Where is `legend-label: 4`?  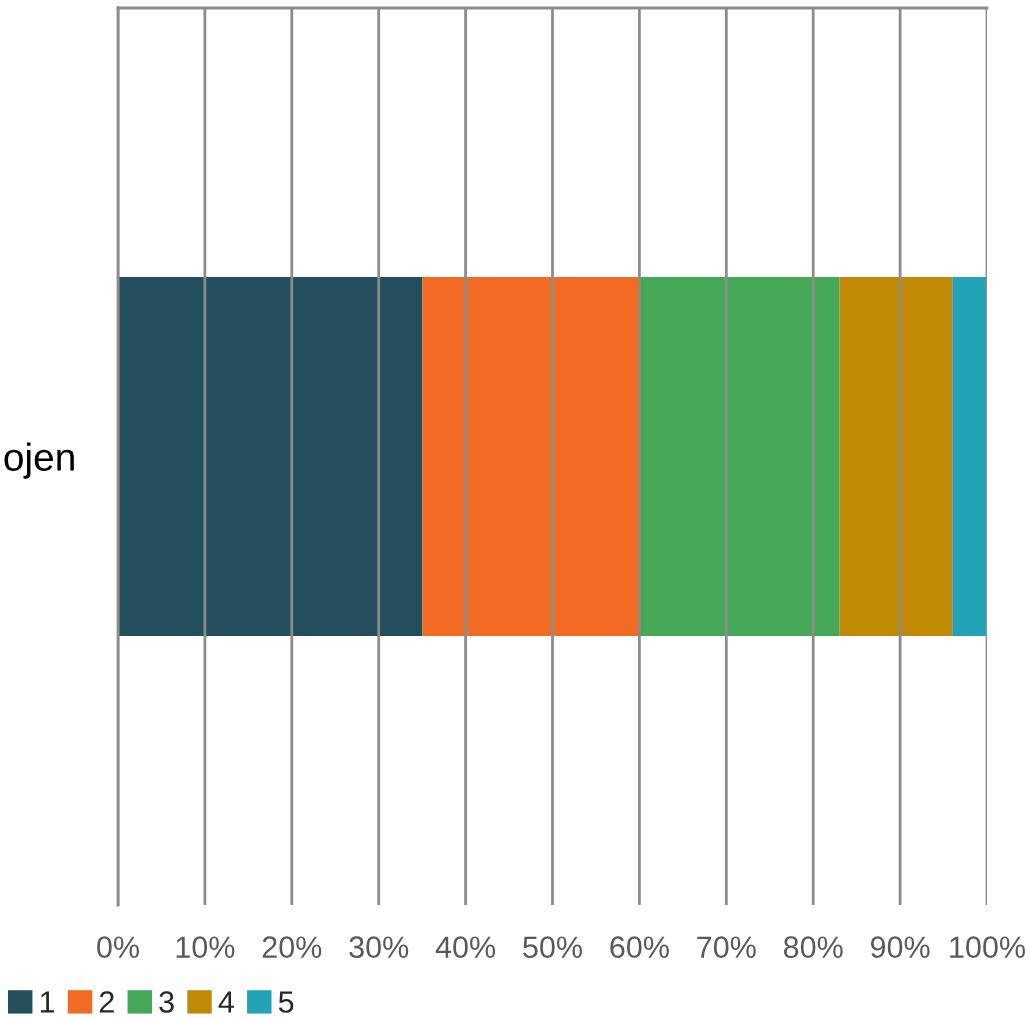
legend-label: 4 is located at coordinates (226, 1002).